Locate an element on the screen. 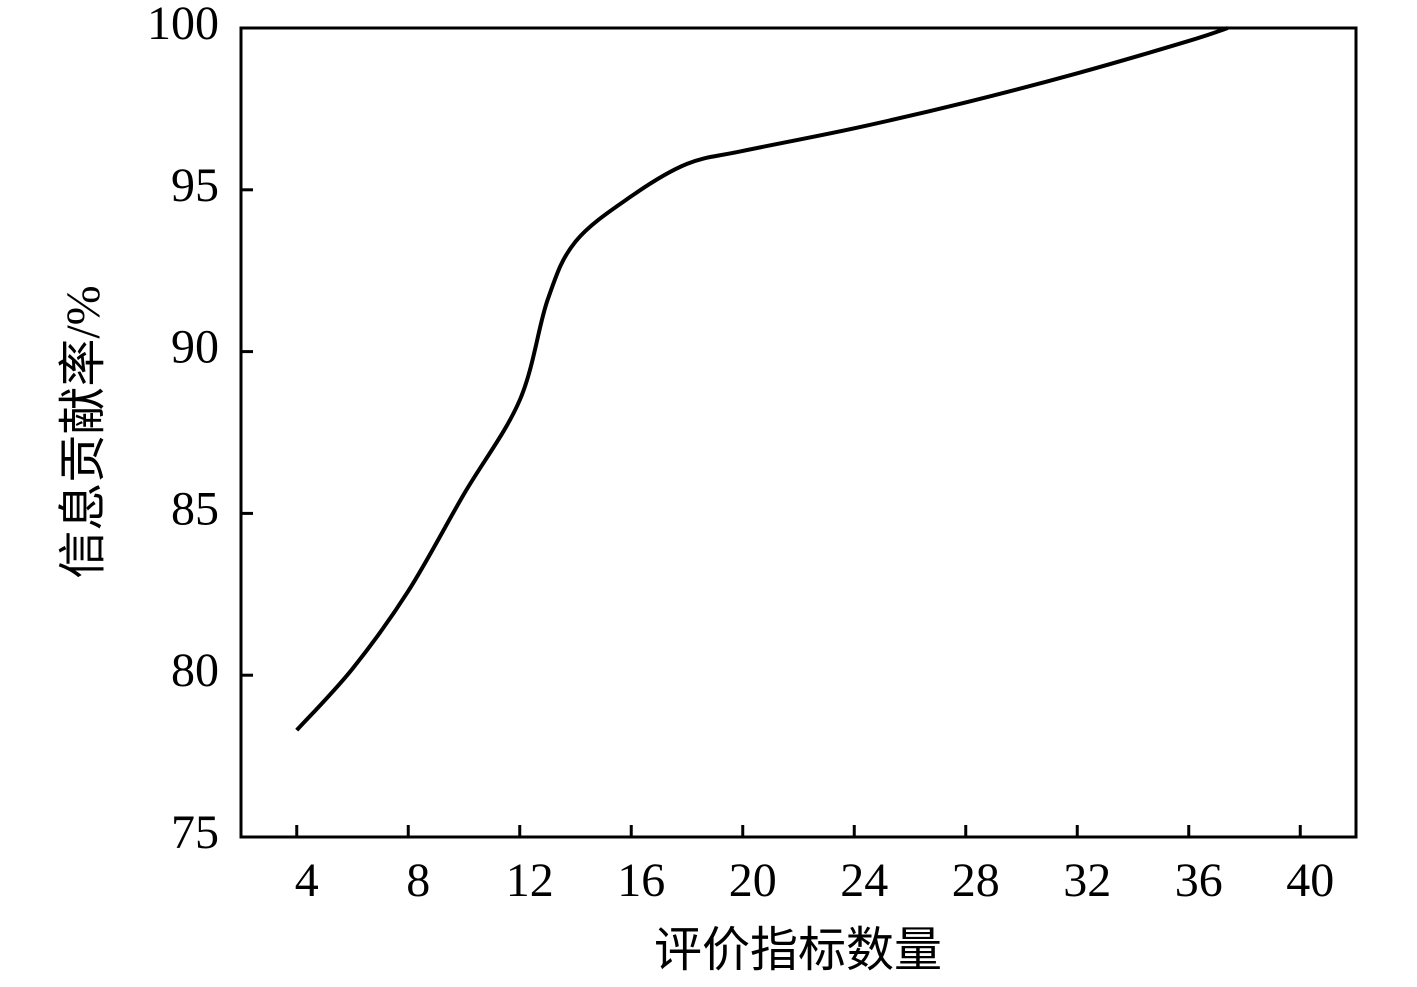  y-tick-label: 100 is located at coordinates (183, 25).